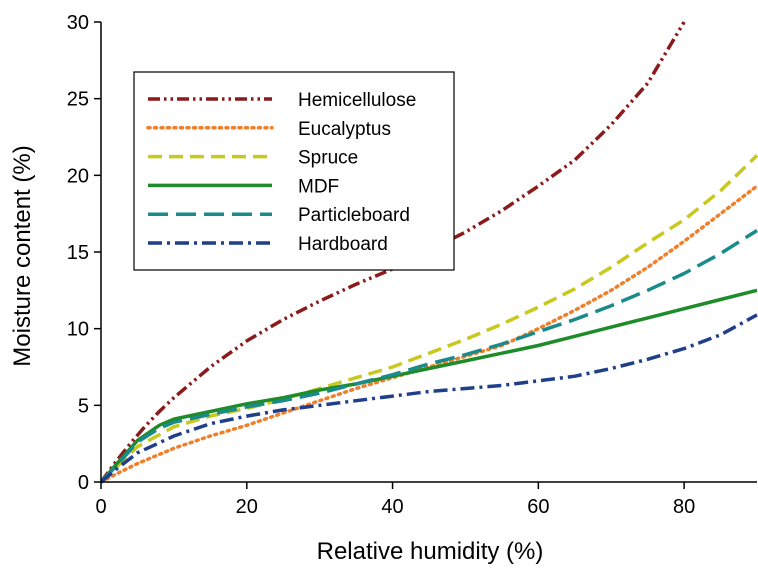 Image resolution: width=758 pixels, height=569 pixels. I want to click on y-tick-label: 25, so click(78, 100).